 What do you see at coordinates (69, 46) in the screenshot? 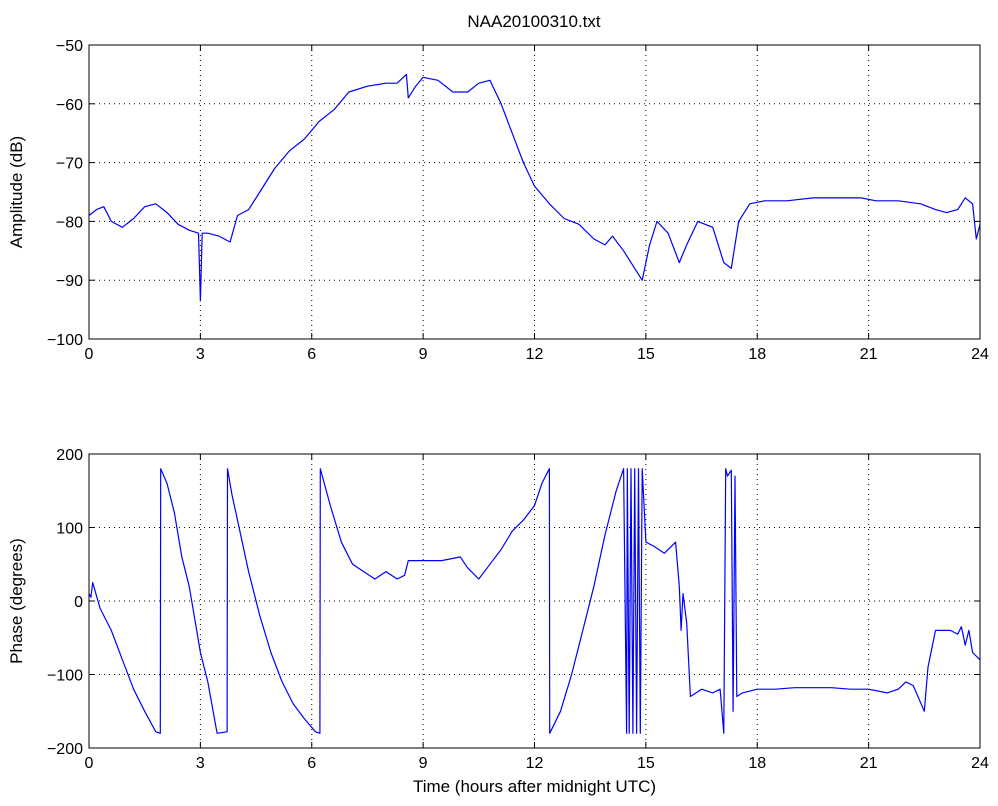
I see `amplitude-ytick-label: −50` at bounding box center [69, 46].